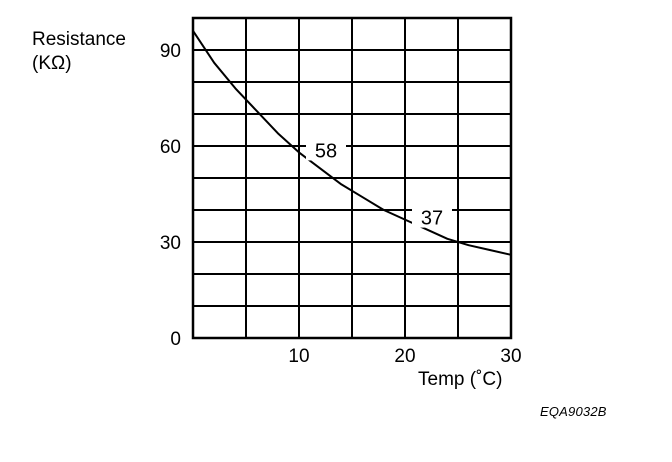  Describe the element at coordinates (79, 52) in the screenshot. I see `y-axis-label: Resistance (KΩ)` at that location.